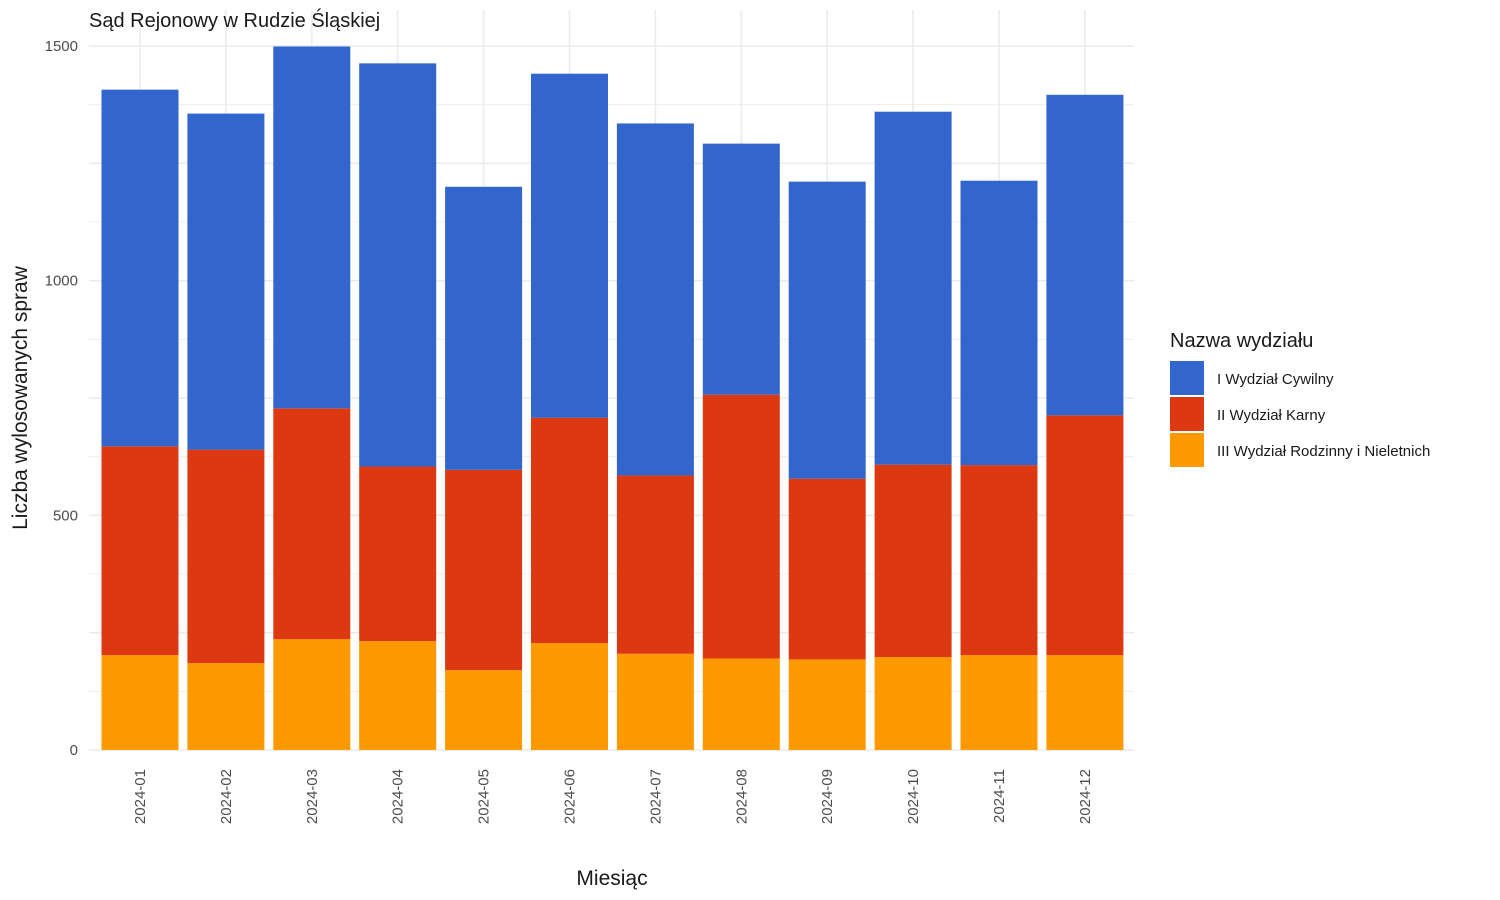 The width and height of the screenshot is (1500, 900). I want to click on x-axis-title: Miesiąc, so click(611, 878).